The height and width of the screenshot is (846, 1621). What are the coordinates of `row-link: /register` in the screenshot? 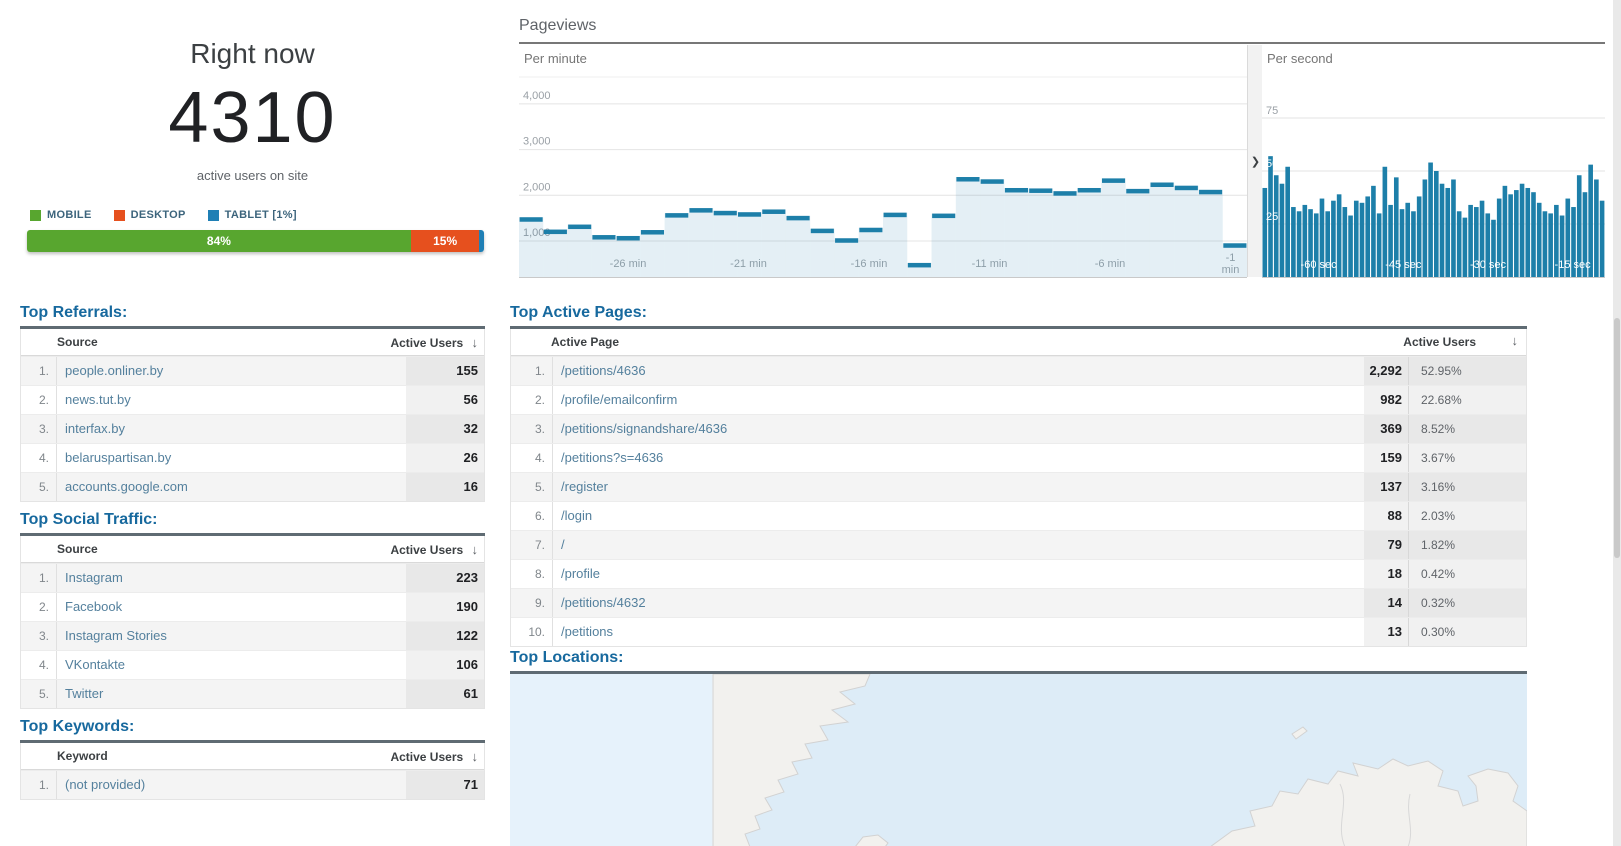 It's located at (584, 486).